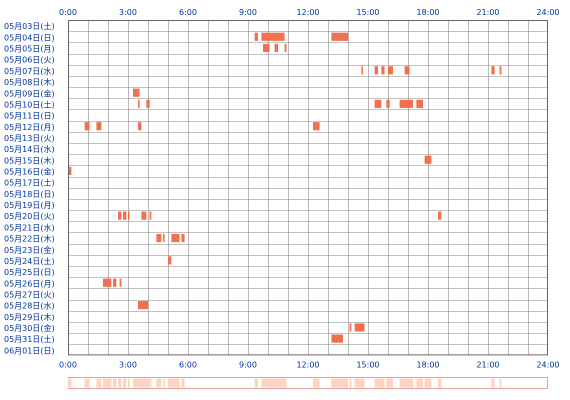 This screenshot has height=400, width=570. Describe the element at coordinates (29, 272) in the screenshot. I see `day-label: 05月25日(日)` at that location.